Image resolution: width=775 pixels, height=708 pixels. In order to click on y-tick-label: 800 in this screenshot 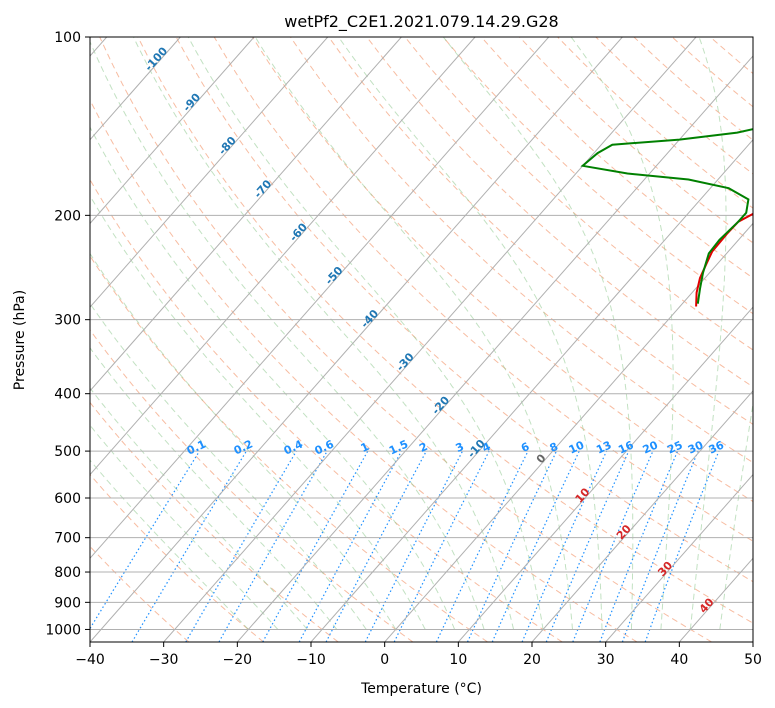, I will do `click(67, 573)`.